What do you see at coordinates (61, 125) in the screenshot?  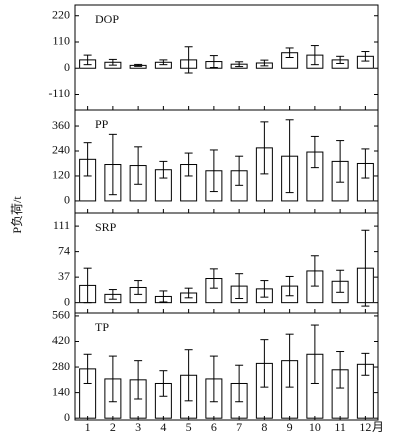 I see `y-tick-label: 360` at bounding box center [61, 125].